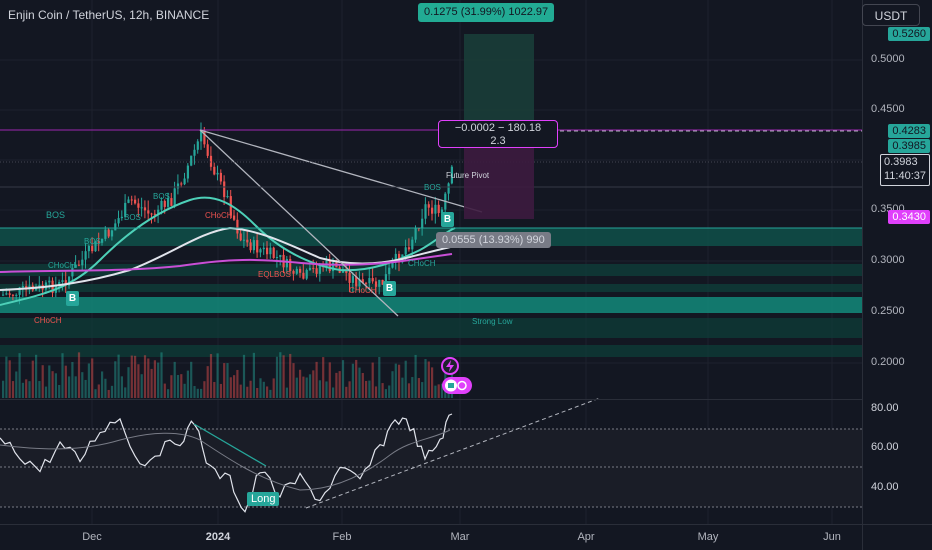 The height and width of the screenshot is (550, 932). I want to click on symbol-title: Enjin Coin / TetherUS, 12h, BINANCE, so click(109, 15).